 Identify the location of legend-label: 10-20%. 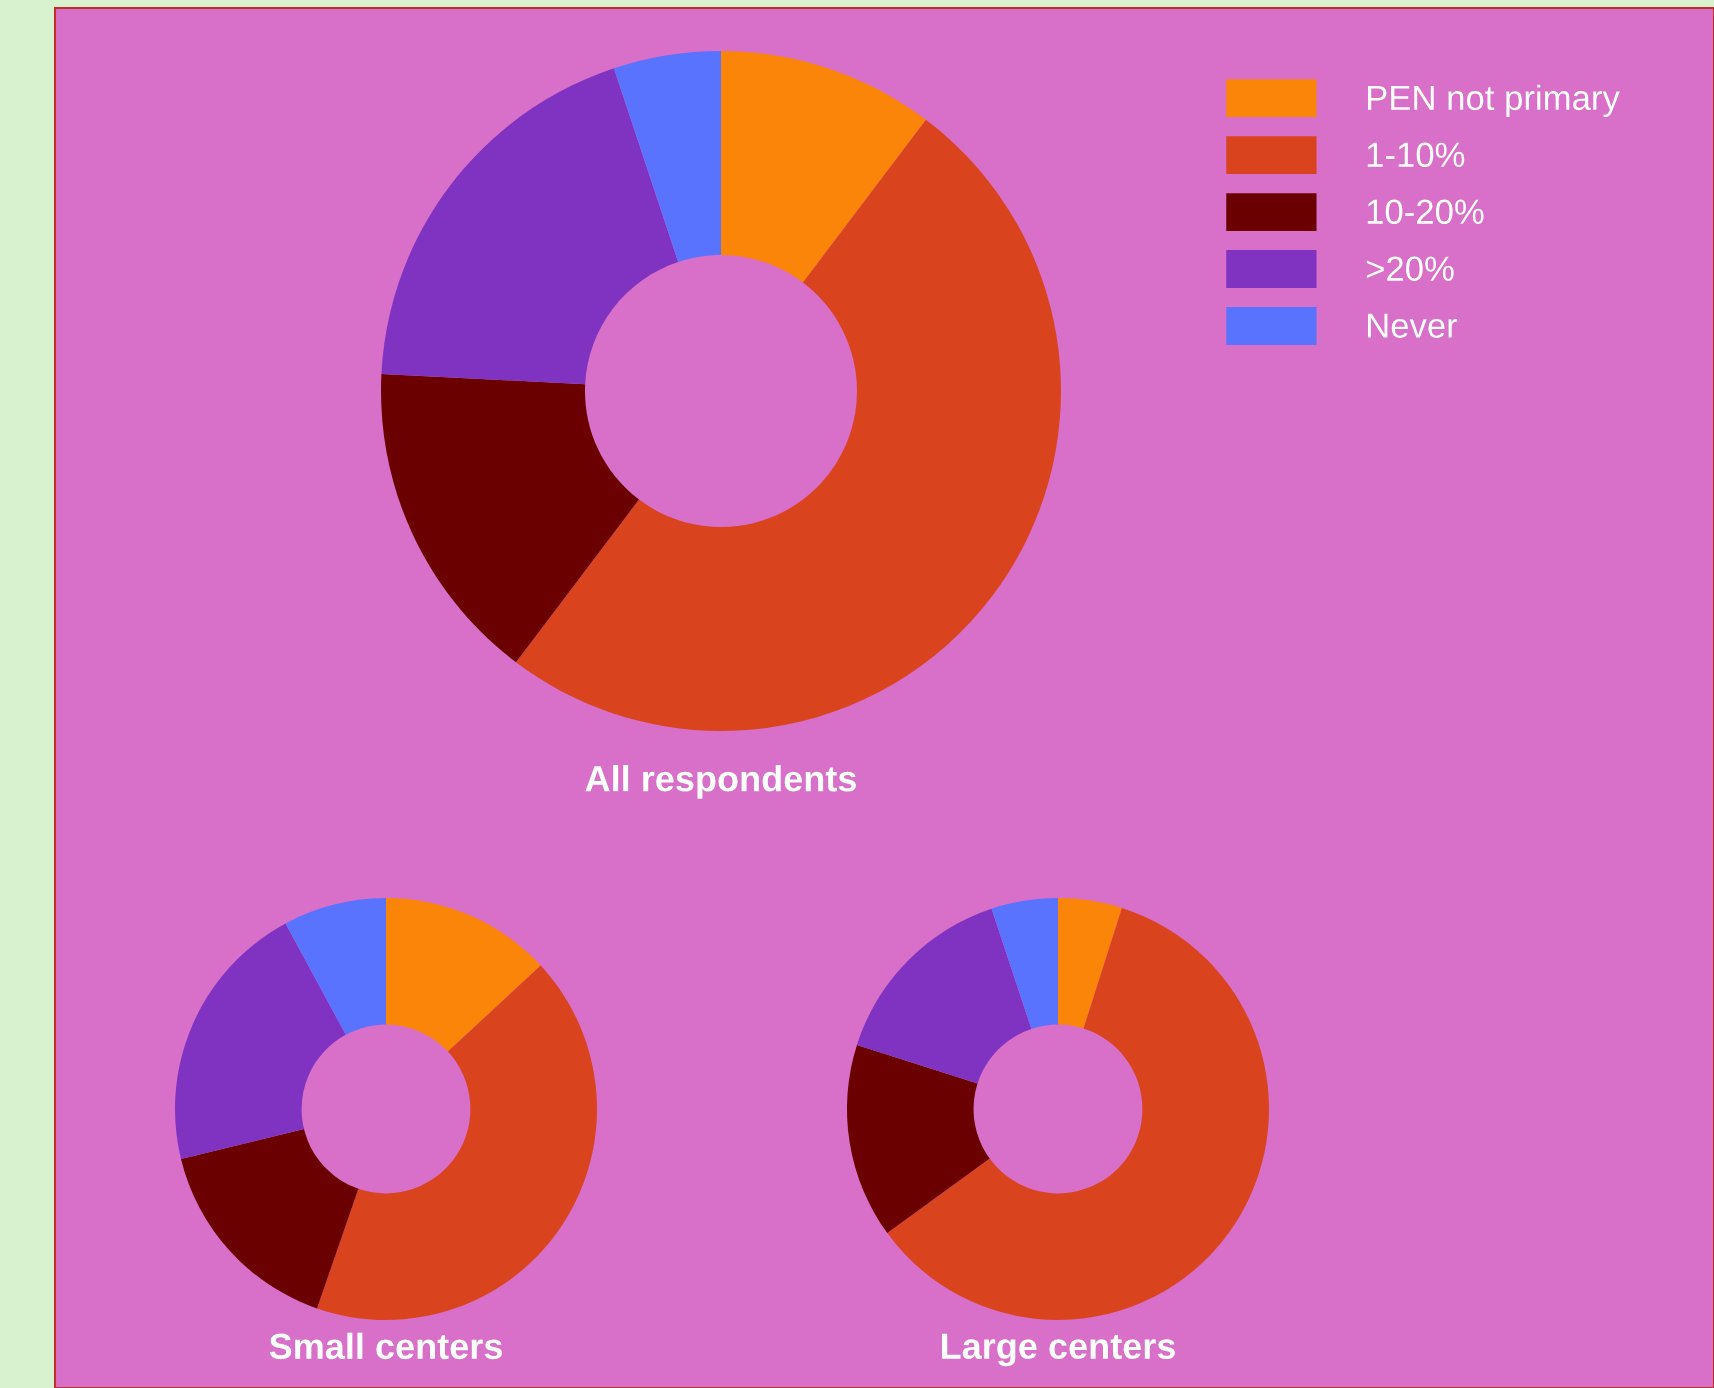
(1425, 212).